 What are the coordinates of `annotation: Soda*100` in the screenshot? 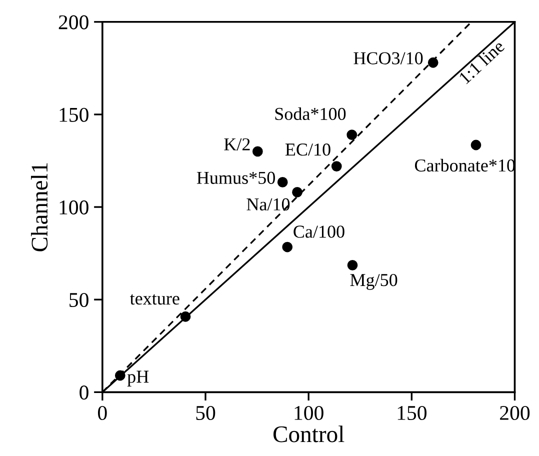 It's located at (310, 113).